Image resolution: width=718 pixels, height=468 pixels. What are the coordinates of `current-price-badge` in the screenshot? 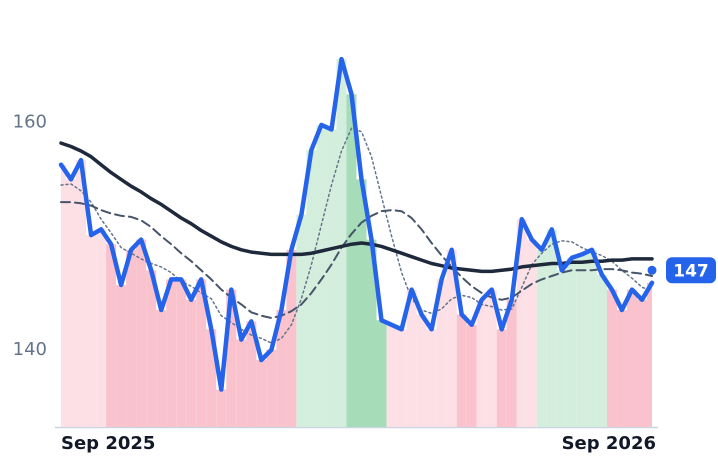 It's located at (691, 270).